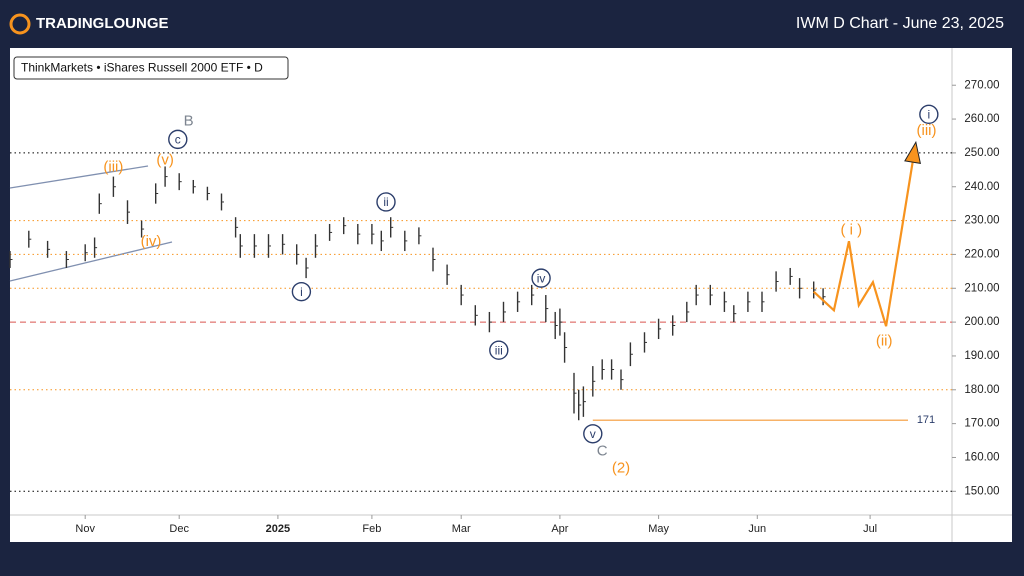  I want to click on x-tick-label: Dec, so click(179, 529).